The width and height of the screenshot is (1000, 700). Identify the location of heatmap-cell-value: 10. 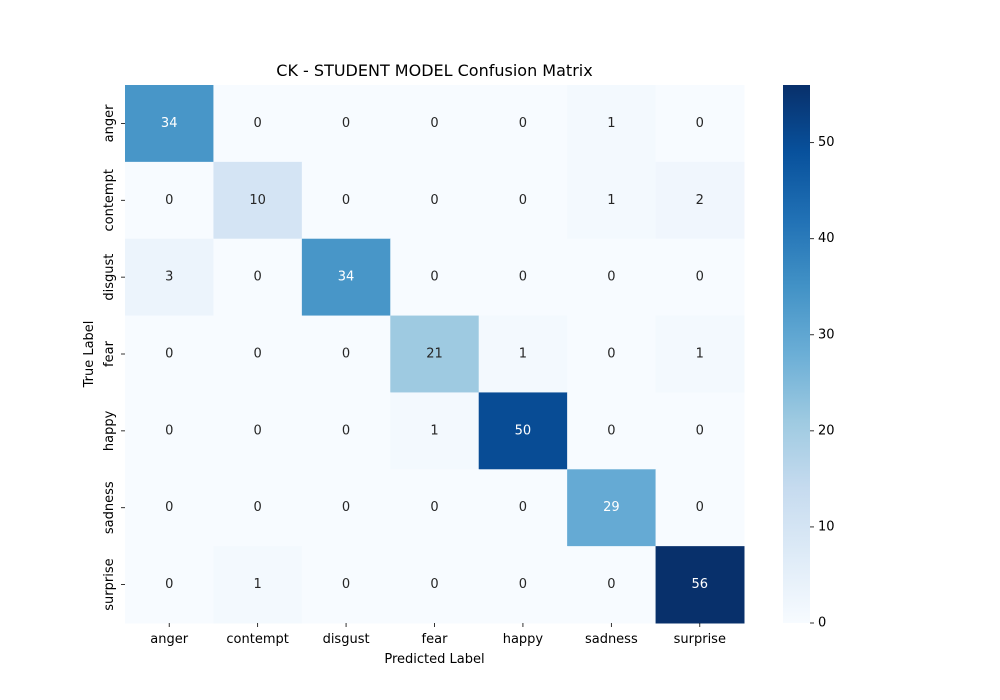
(257, 200).